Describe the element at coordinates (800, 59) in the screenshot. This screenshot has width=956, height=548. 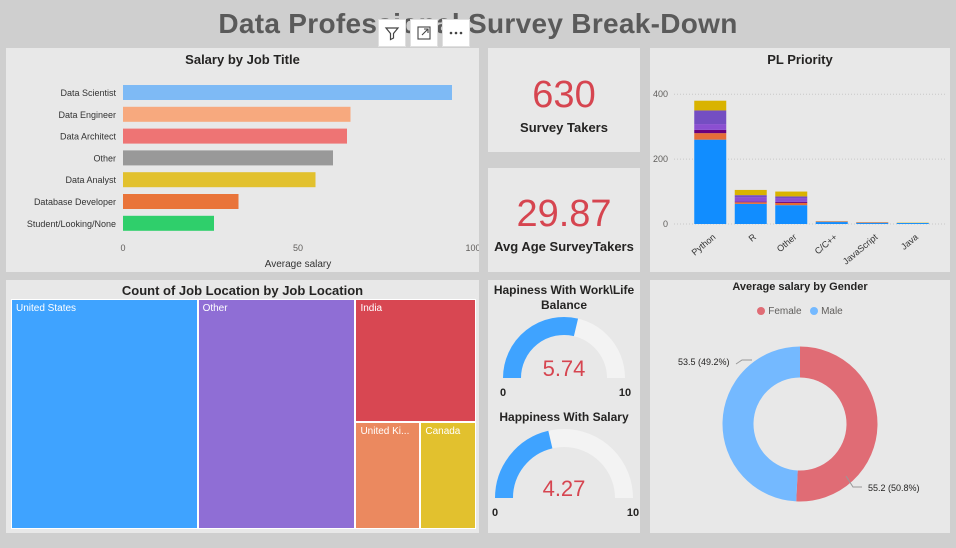
I see `pl-priority-title: PL Priority` at that location.